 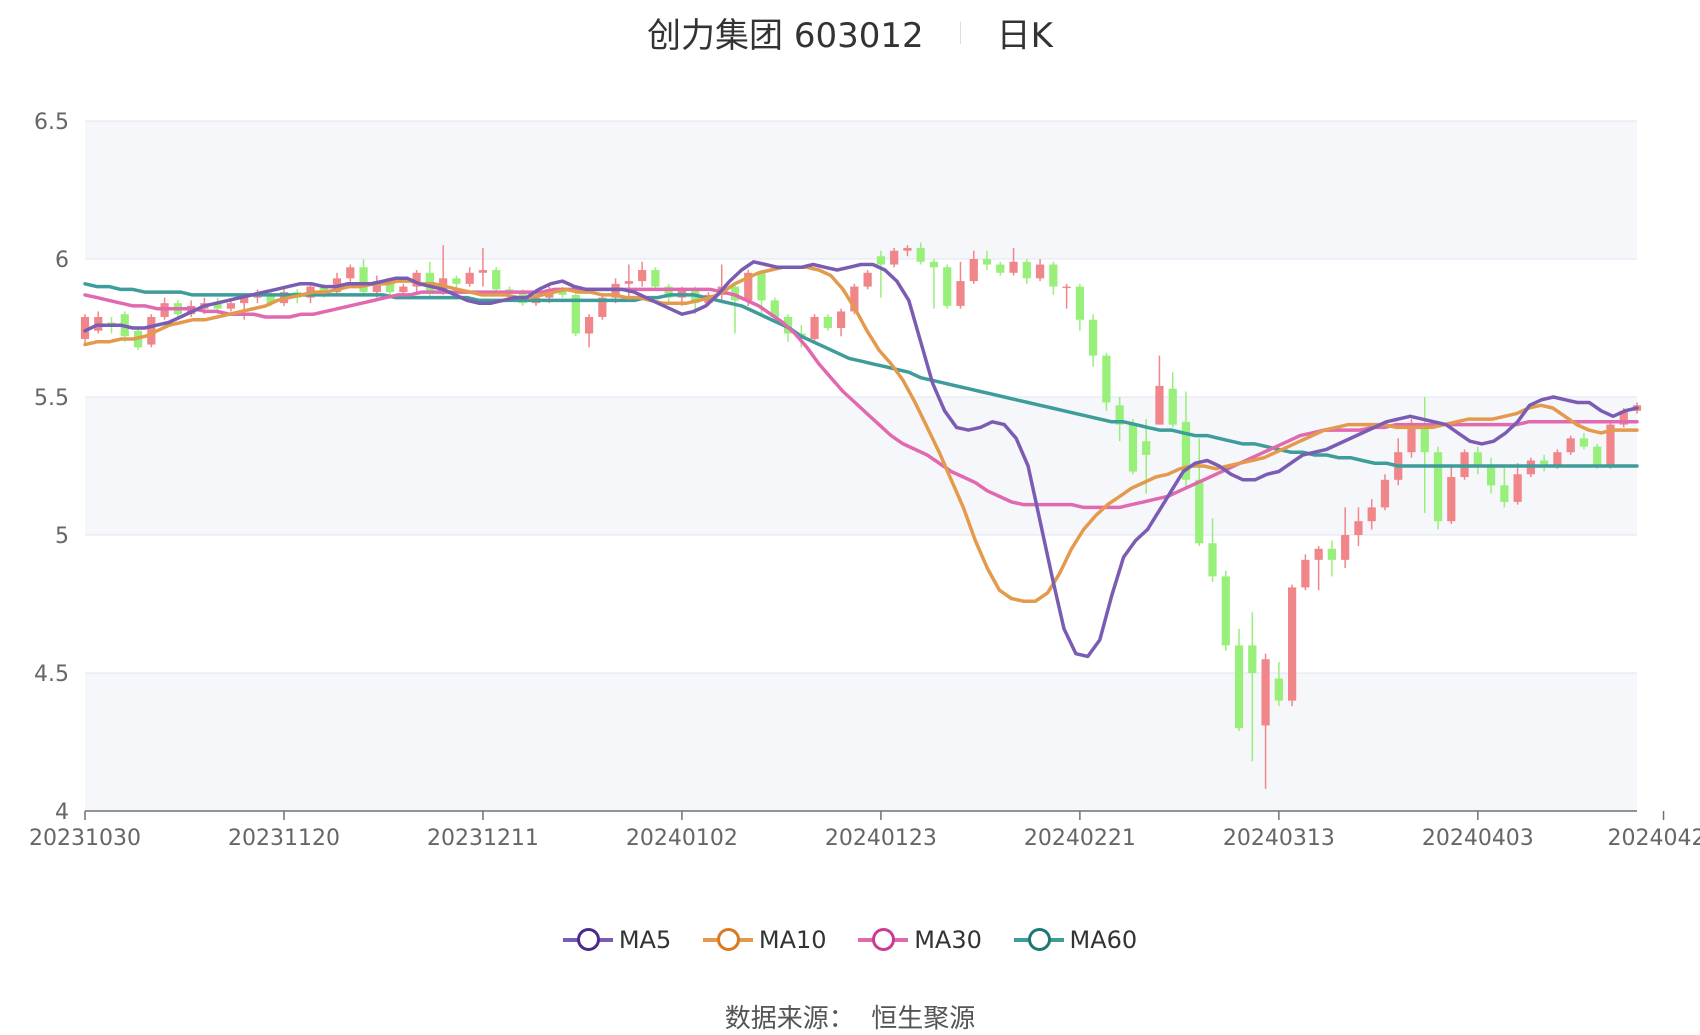 I want to click on ma5-legend-label: MA5, so click(x=645, y=940).